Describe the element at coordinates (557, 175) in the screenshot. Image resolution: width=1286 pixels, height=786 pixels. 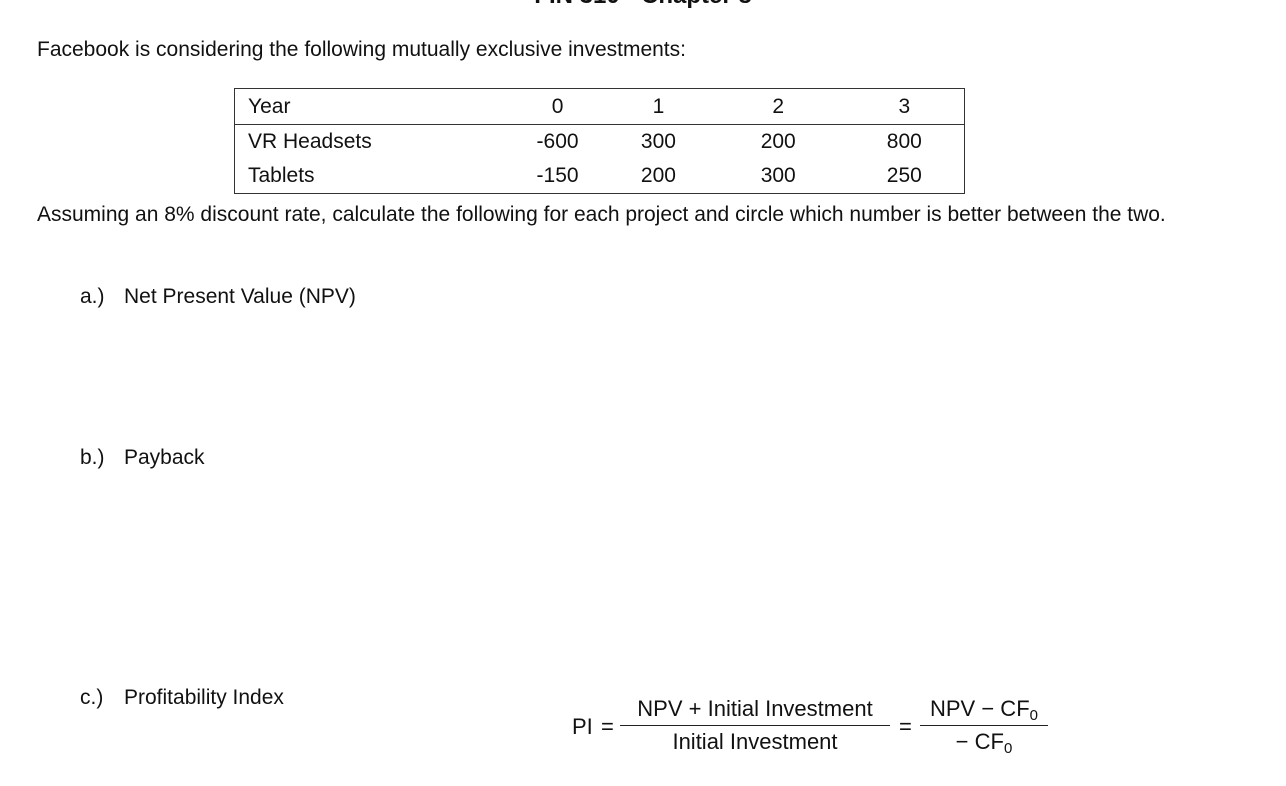
I see `table-cell: -150` at that location.